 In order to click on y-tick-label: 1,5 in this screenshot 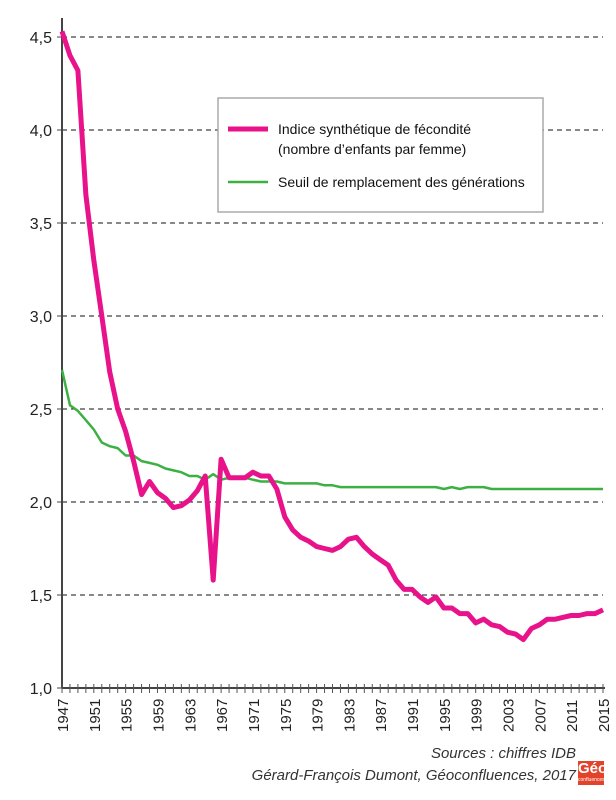, I will do `click(41, 596)`.